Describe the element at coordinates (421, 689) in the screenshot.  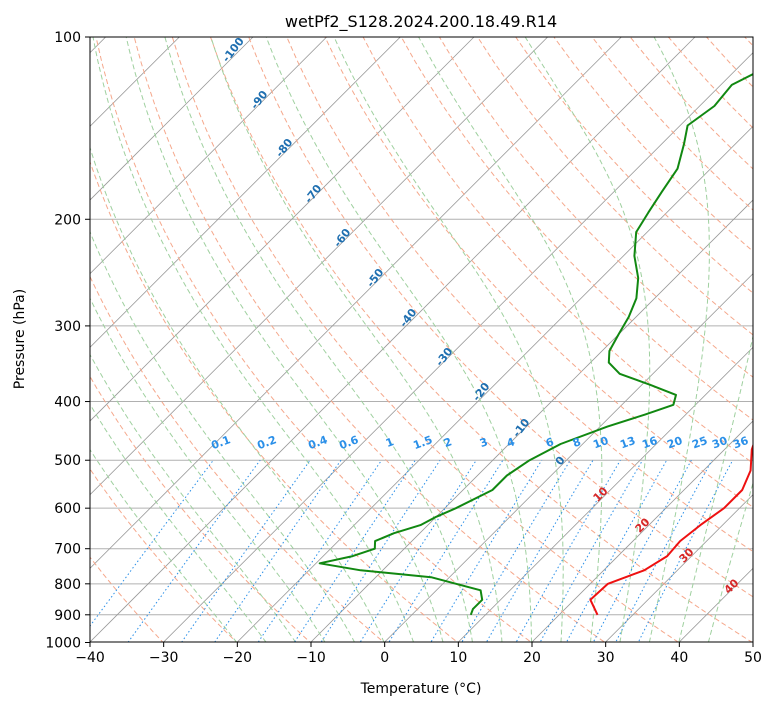
I see `x-axis-label: Temperature (°C)` at that location.